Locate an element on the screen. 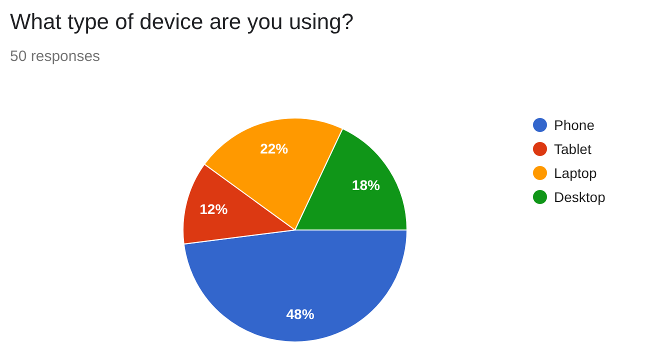 This screenshot has height=352, width=652. data-label: 22% is located at coordinates (274, 148).